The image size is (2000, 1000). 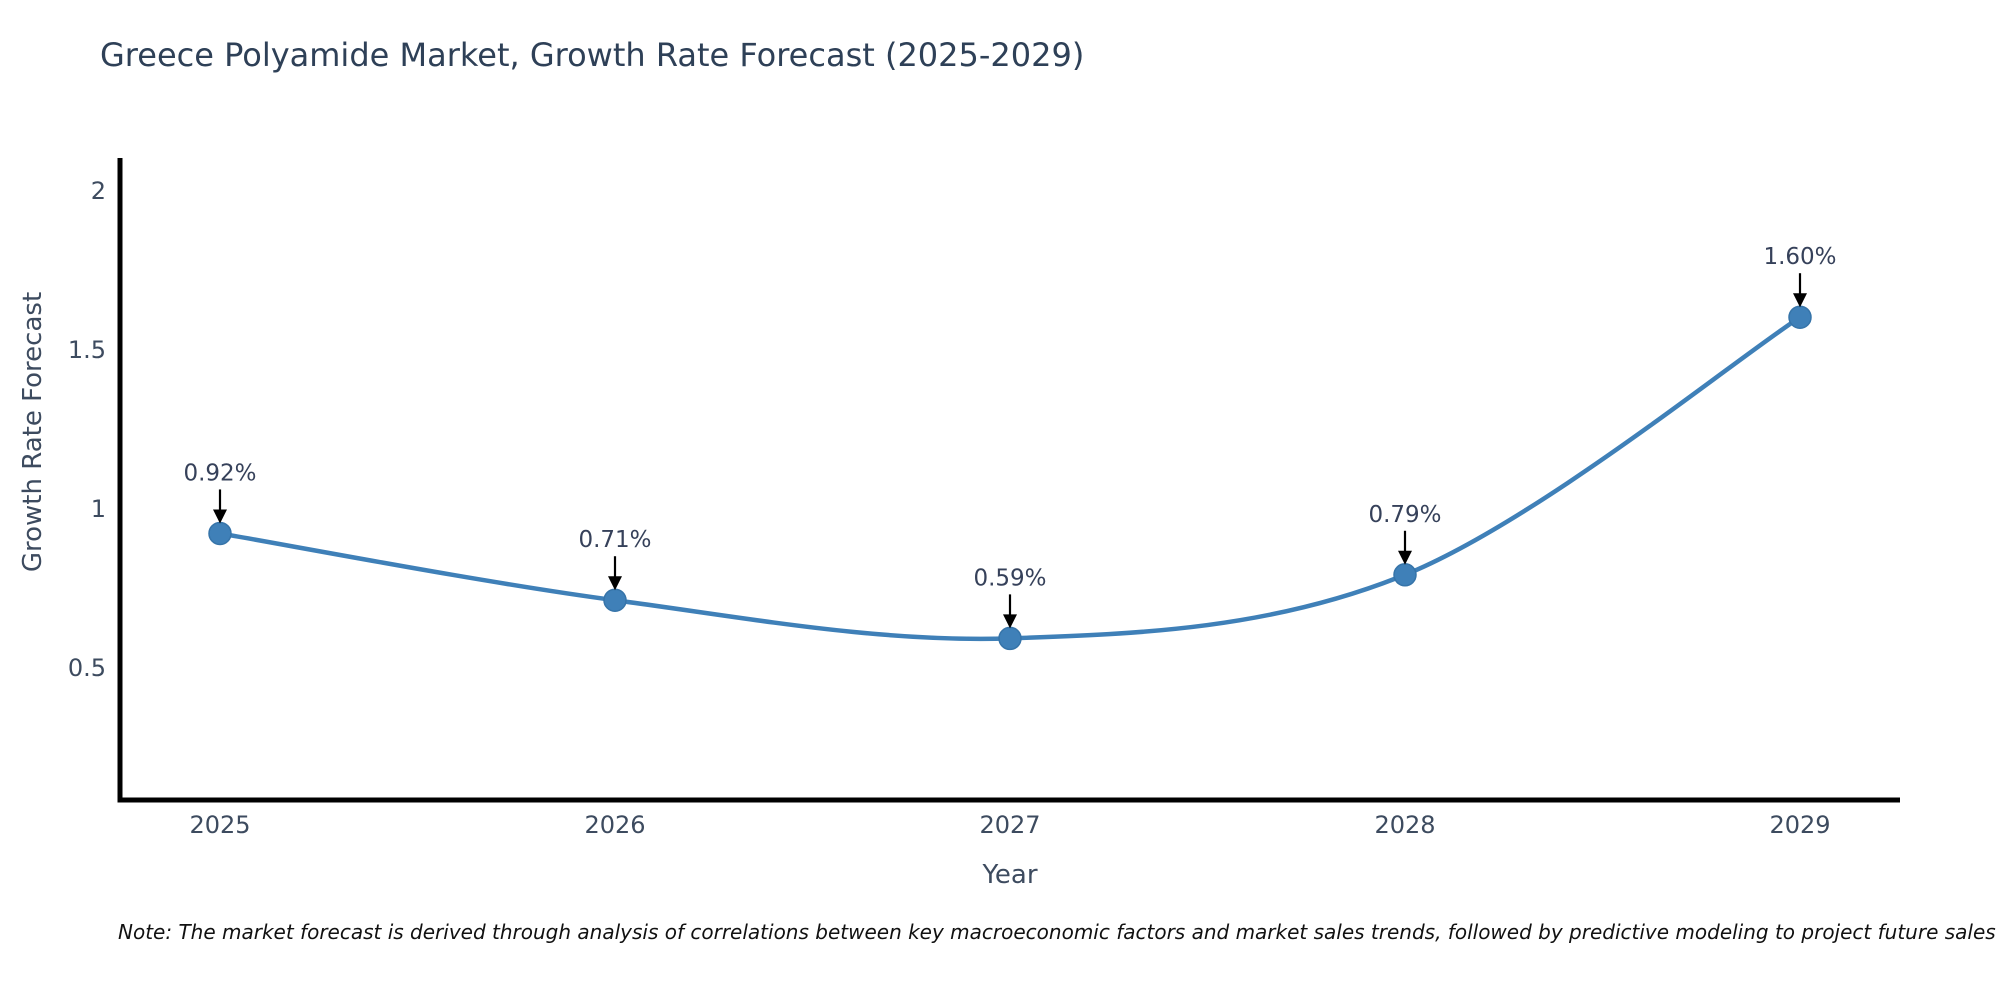 I want to click on point-label: 1.60%, so click(x=1799, y=257).